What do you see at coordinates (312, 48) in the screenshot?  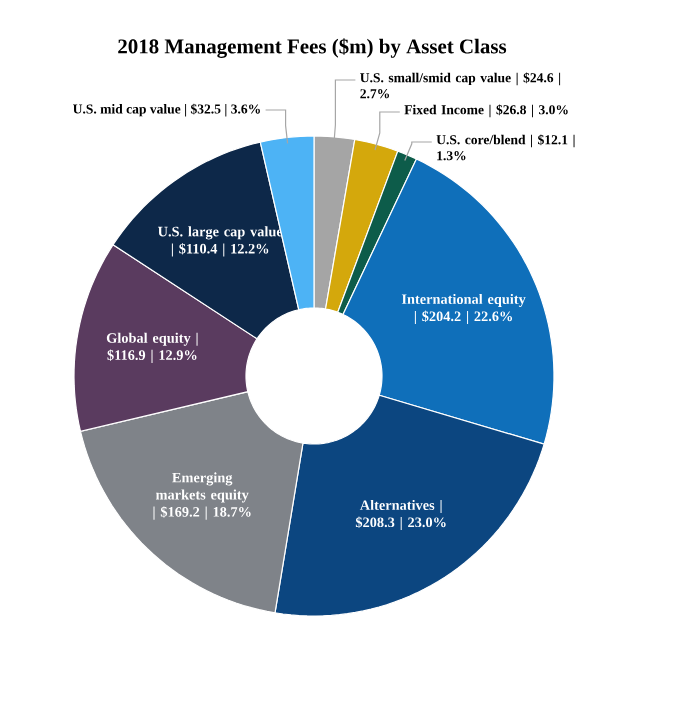 I see `chart-title: 2018 Management Fees ($m) by Asset Class` at bounding box center [312, 48].